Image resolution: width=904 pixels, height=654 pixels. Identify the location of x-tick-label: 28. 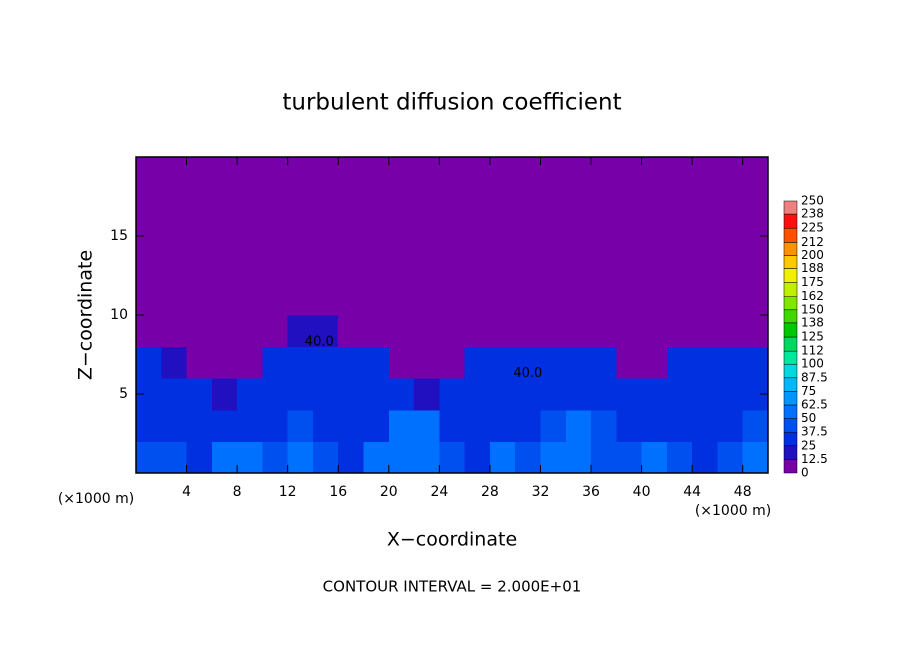
(490, 492).